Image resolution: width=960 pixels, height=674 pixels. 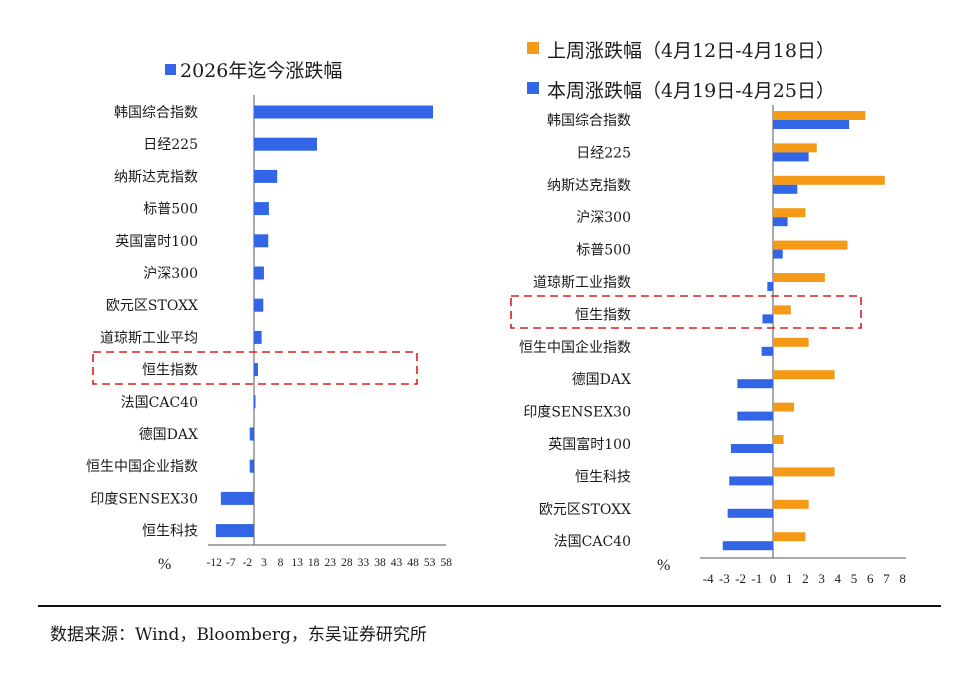 I want to click on right-tick-label: 6, so click(x=870, y=578).